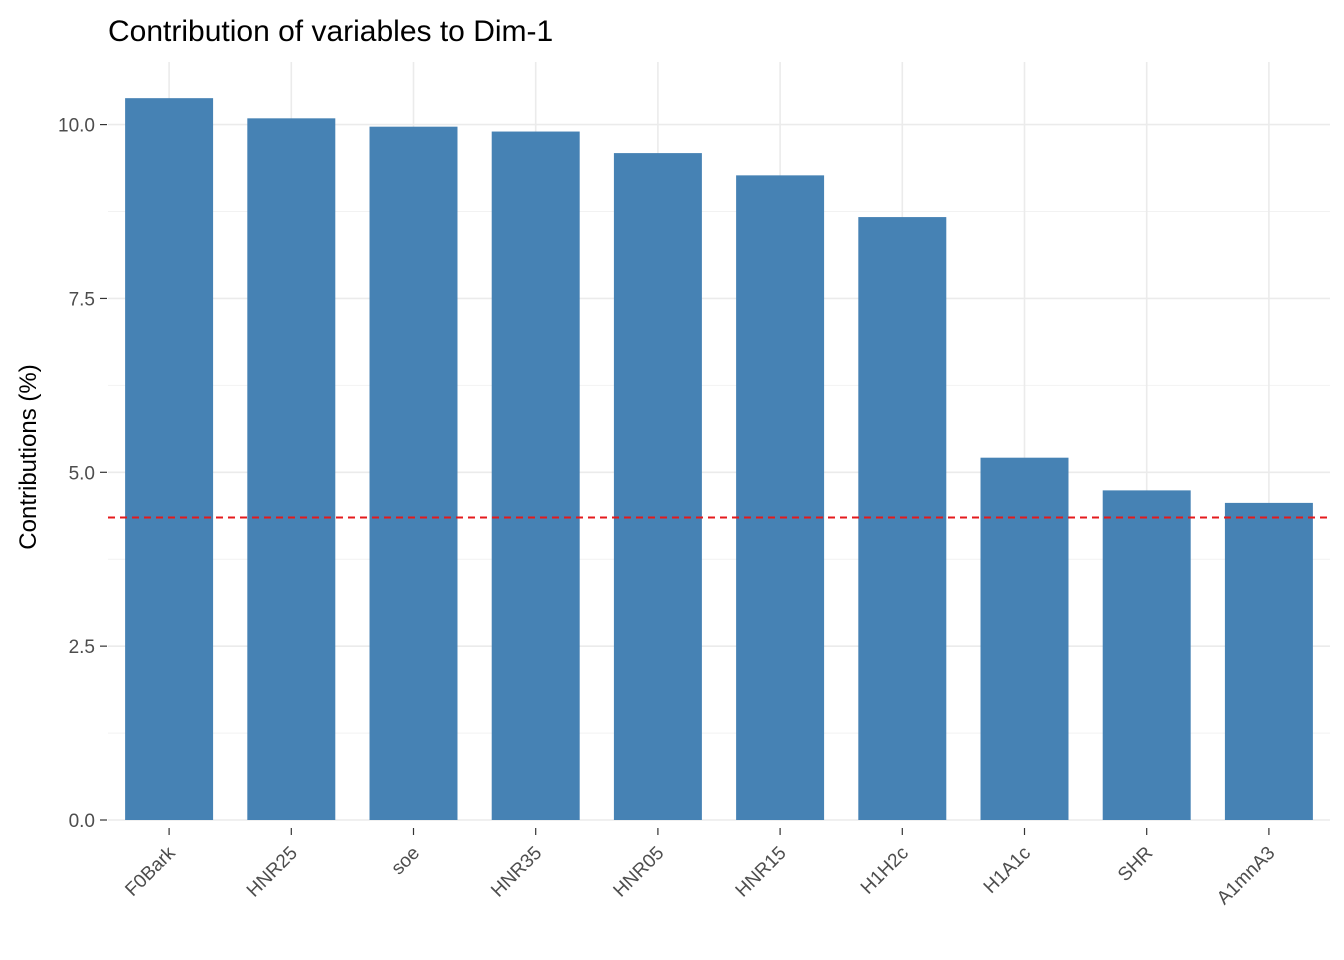 The image size is (1344, 960). Describe the element at coordinates (272, 872) in the screenshot. I see `x-tick-label: HNR25` at that location.